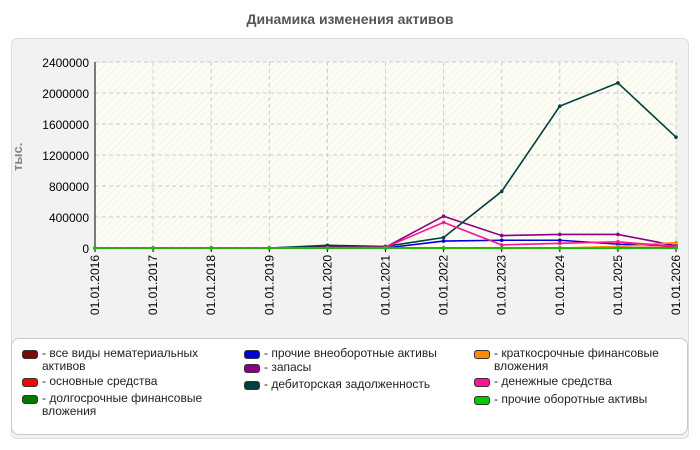  Describe the element at coordinates (676, 285) in the screenshot. I see `x-tick-label: 01.01.2026` at that location.